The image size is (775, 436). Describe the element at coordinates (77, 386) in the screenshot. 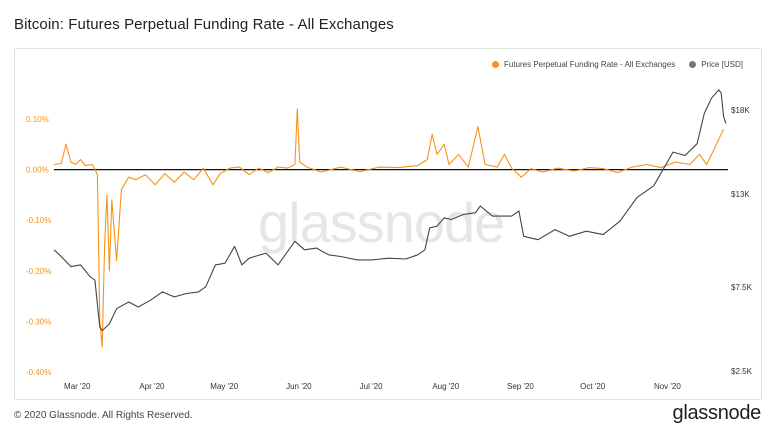

I see `x-tick-label: Mar '20` at that location.